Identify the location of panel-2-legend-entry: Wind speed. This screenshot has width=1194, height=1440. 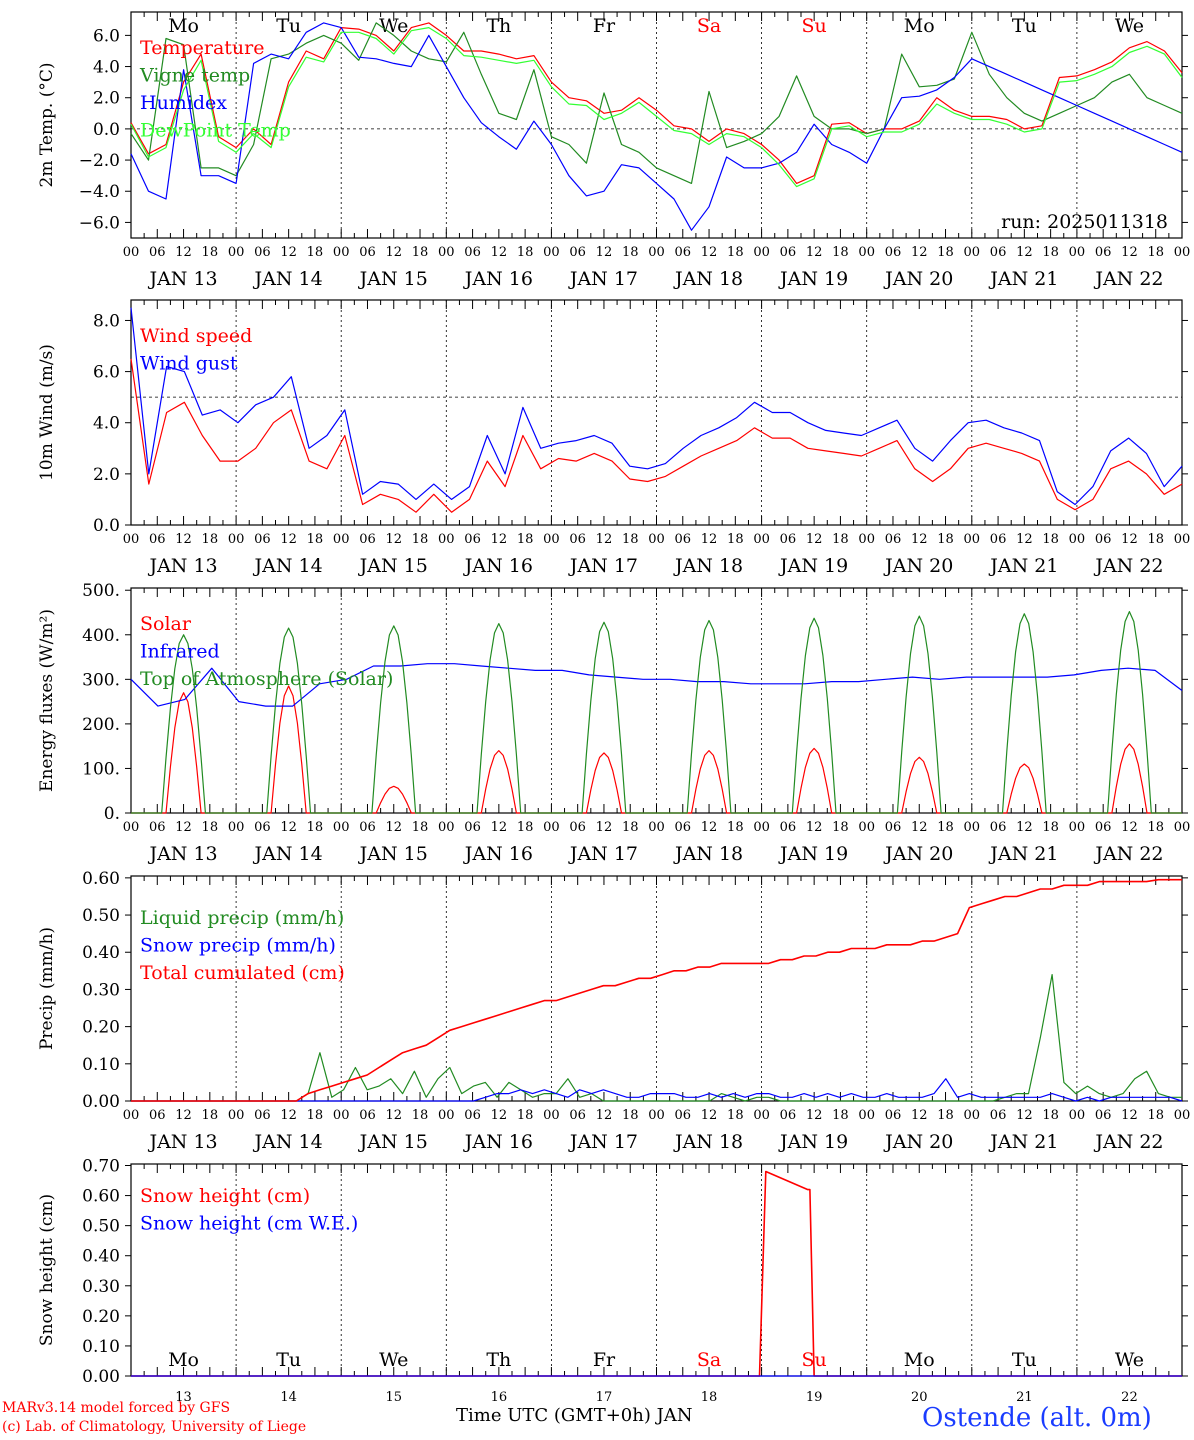
(196, 336).